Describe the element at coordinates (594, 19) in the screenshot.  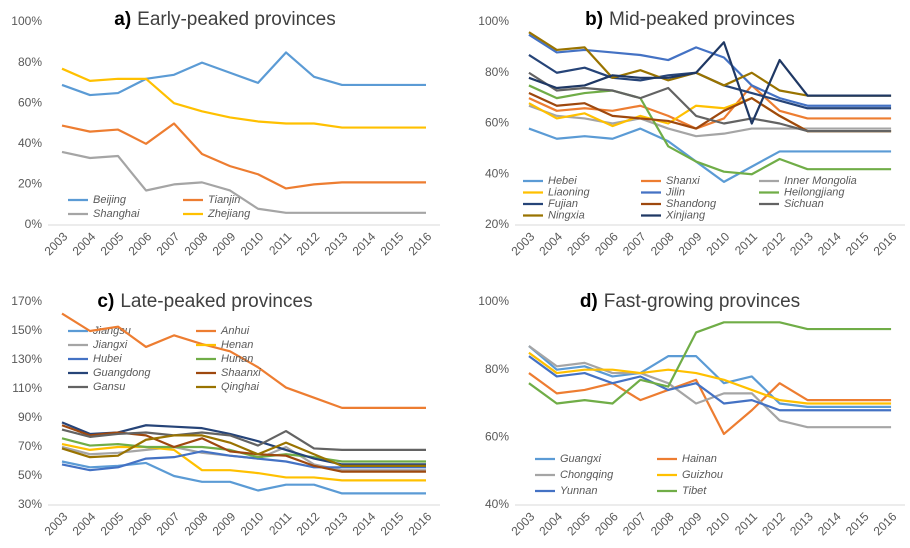
I see `panel-label: b)` at that location.